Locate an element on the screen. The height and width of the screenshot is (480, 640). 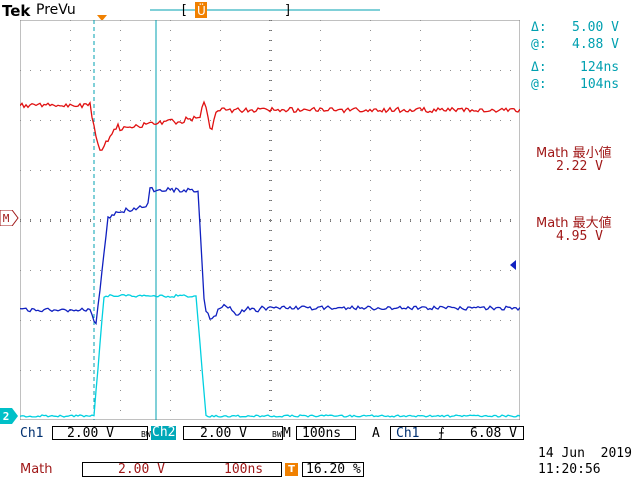
volt-delta-symbol: Δ: is located at coordinates (539, 27).